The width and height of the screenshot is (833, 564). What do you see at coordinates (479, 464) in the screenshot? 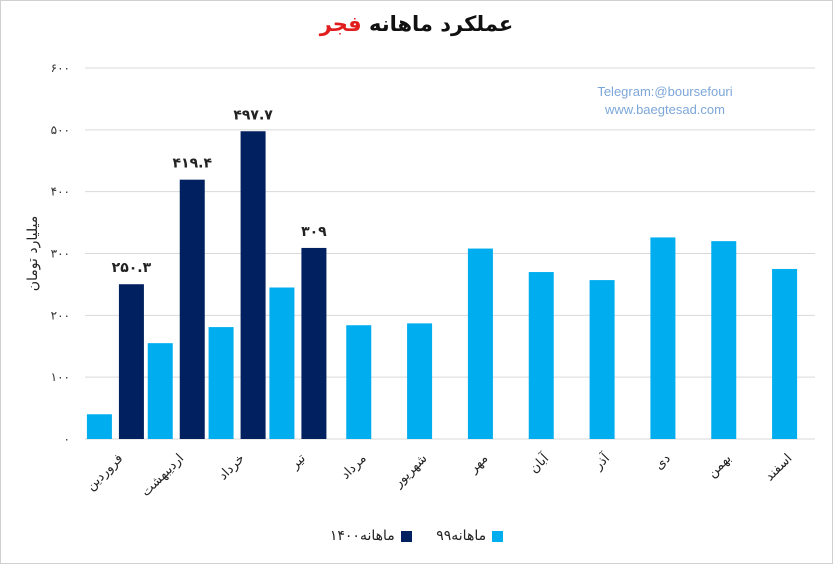
I see `x-tick-label: مهر` at bounding box center [479, 464].